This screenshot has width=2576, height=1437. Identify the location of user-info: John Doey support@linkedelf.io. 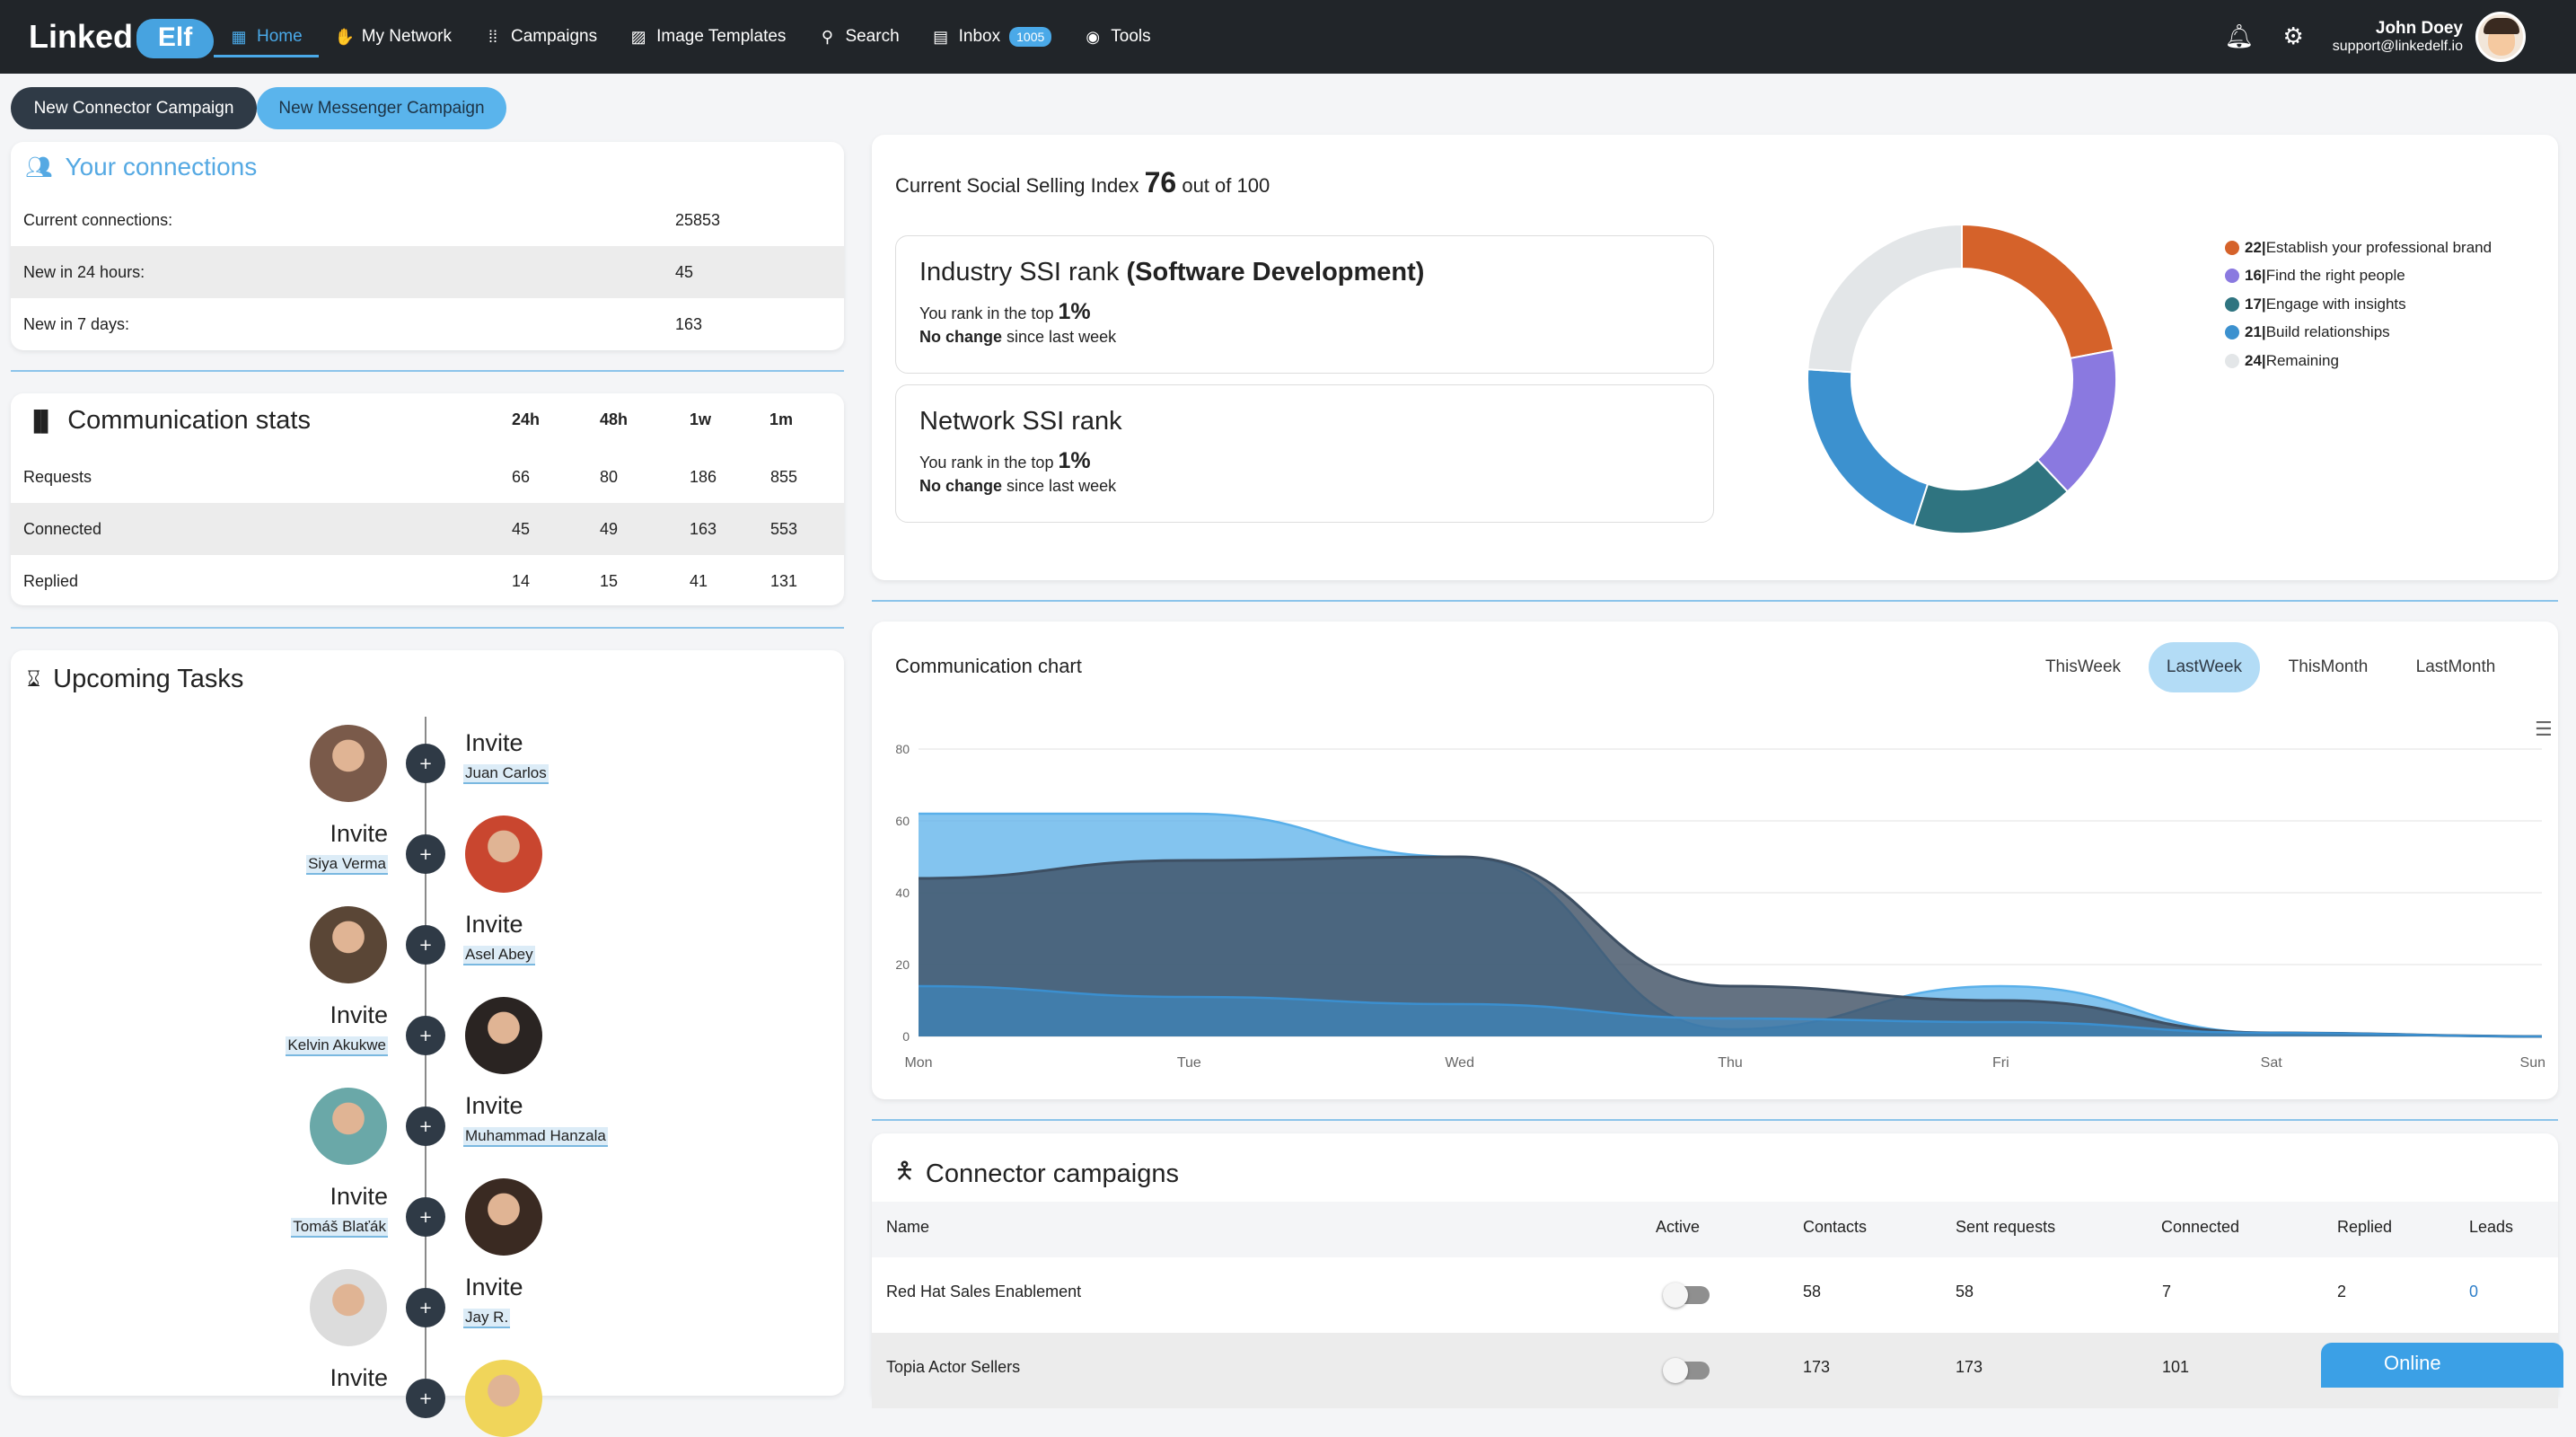
(2398, 37).